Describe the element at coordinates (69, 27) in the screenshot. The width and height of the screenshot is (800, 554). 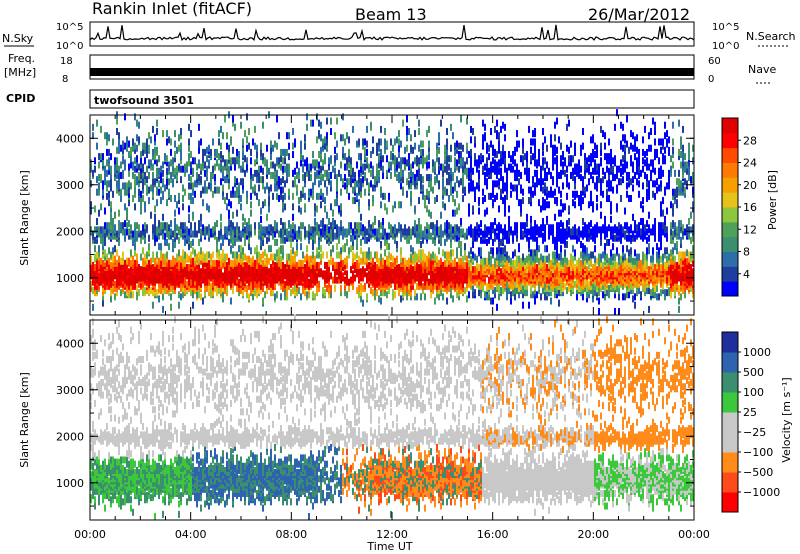
I see `nsky-tick-top: 10^5` at that location.